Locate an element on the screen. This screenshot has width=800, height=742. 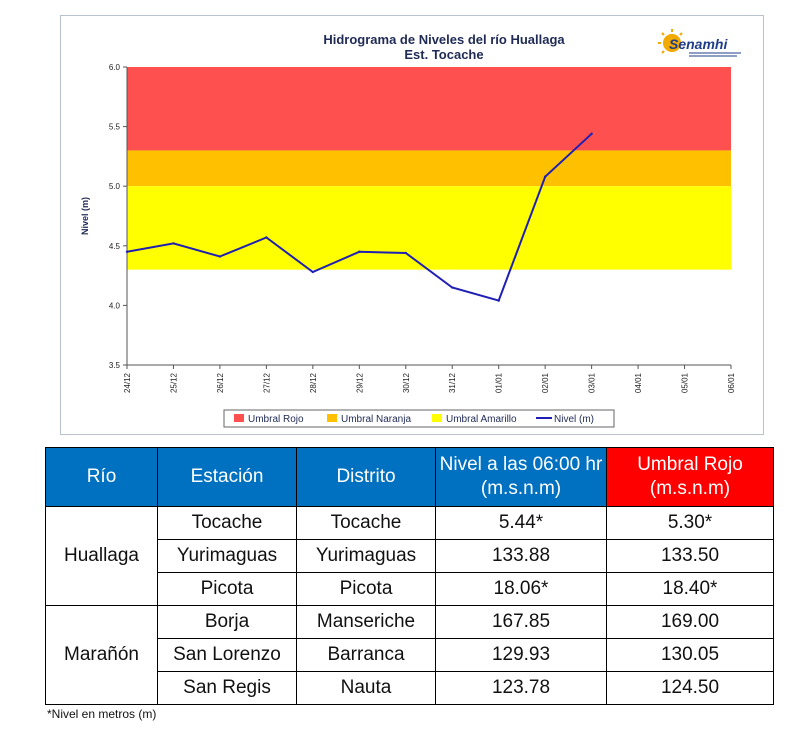
band-umbral-rojo is located at coordinates (429, 109).